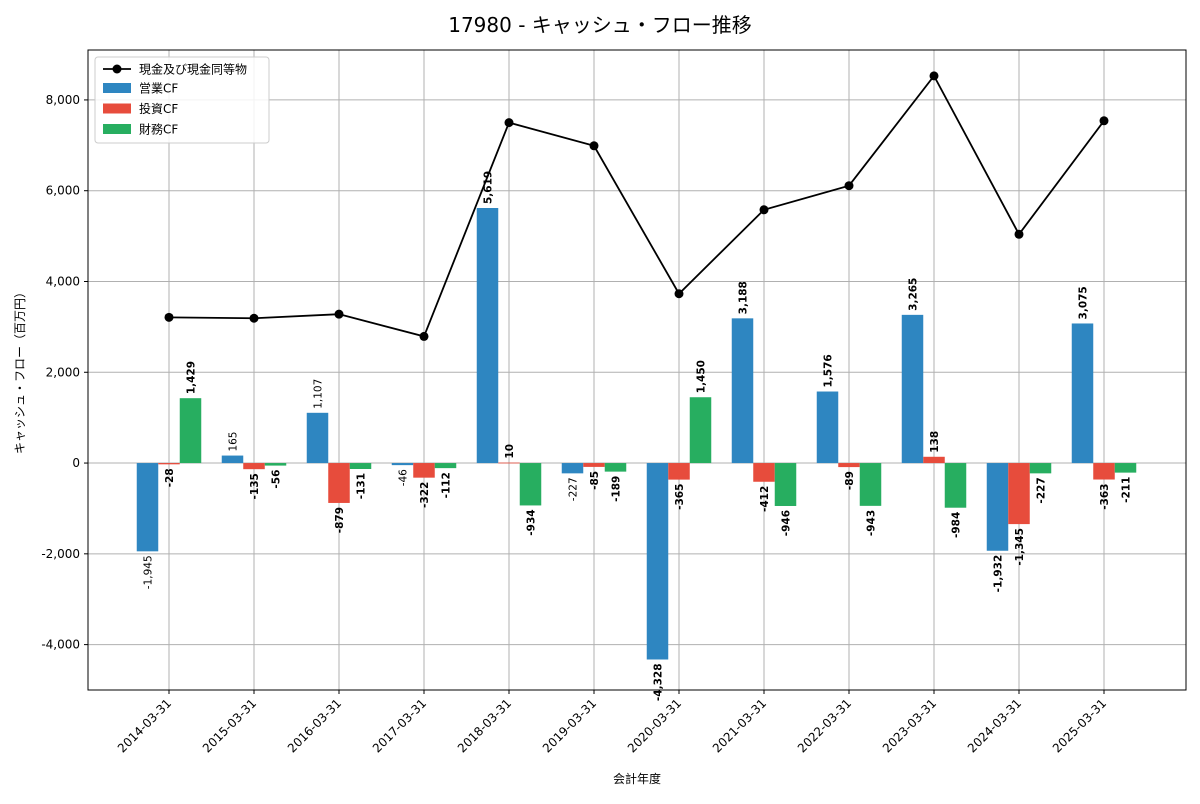 This screenshot has height=804, width=1200. Describe the element at coordinates (63, 191) in the screenshot. I see `y-tick-label: 6,000` at that location.